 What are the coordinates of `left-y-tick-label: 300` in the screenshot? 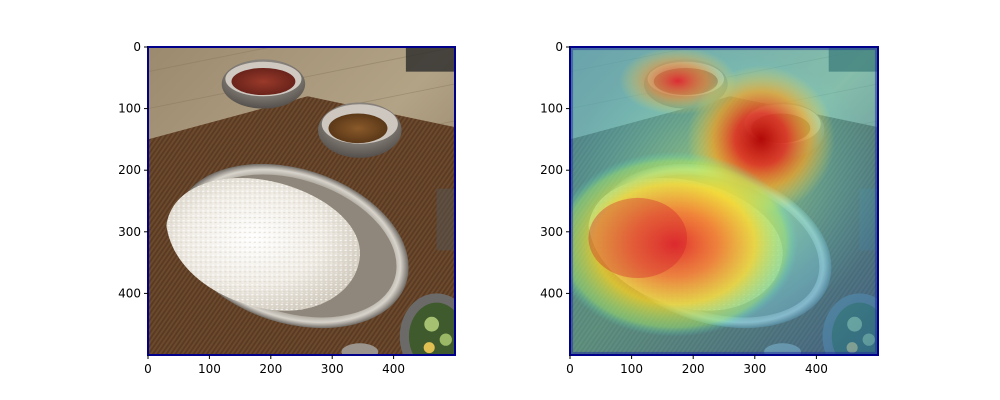 It's located at (129, 232).